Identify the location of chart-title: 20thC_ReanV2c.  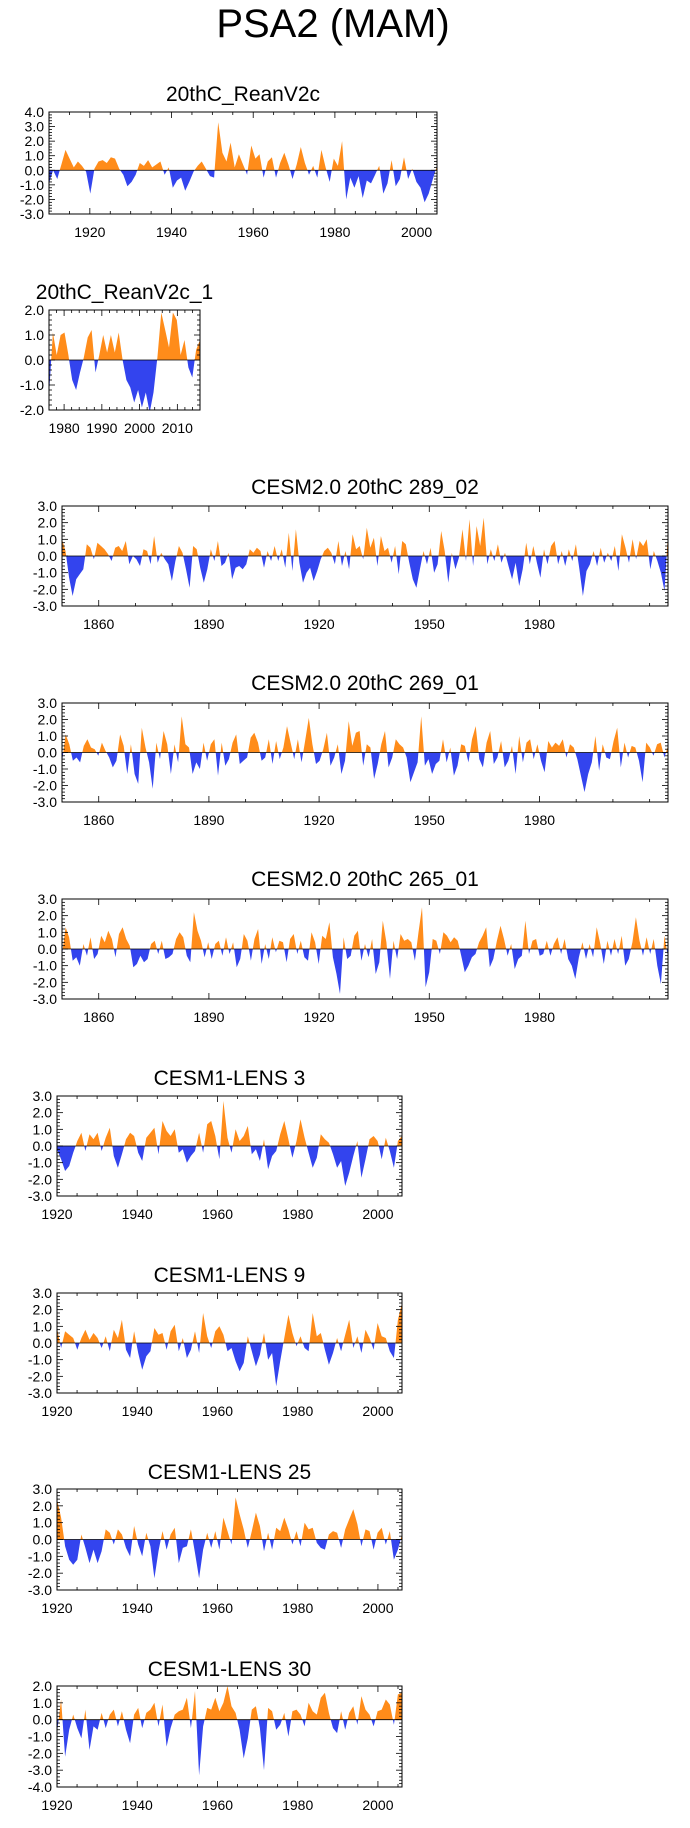
(243, 94).